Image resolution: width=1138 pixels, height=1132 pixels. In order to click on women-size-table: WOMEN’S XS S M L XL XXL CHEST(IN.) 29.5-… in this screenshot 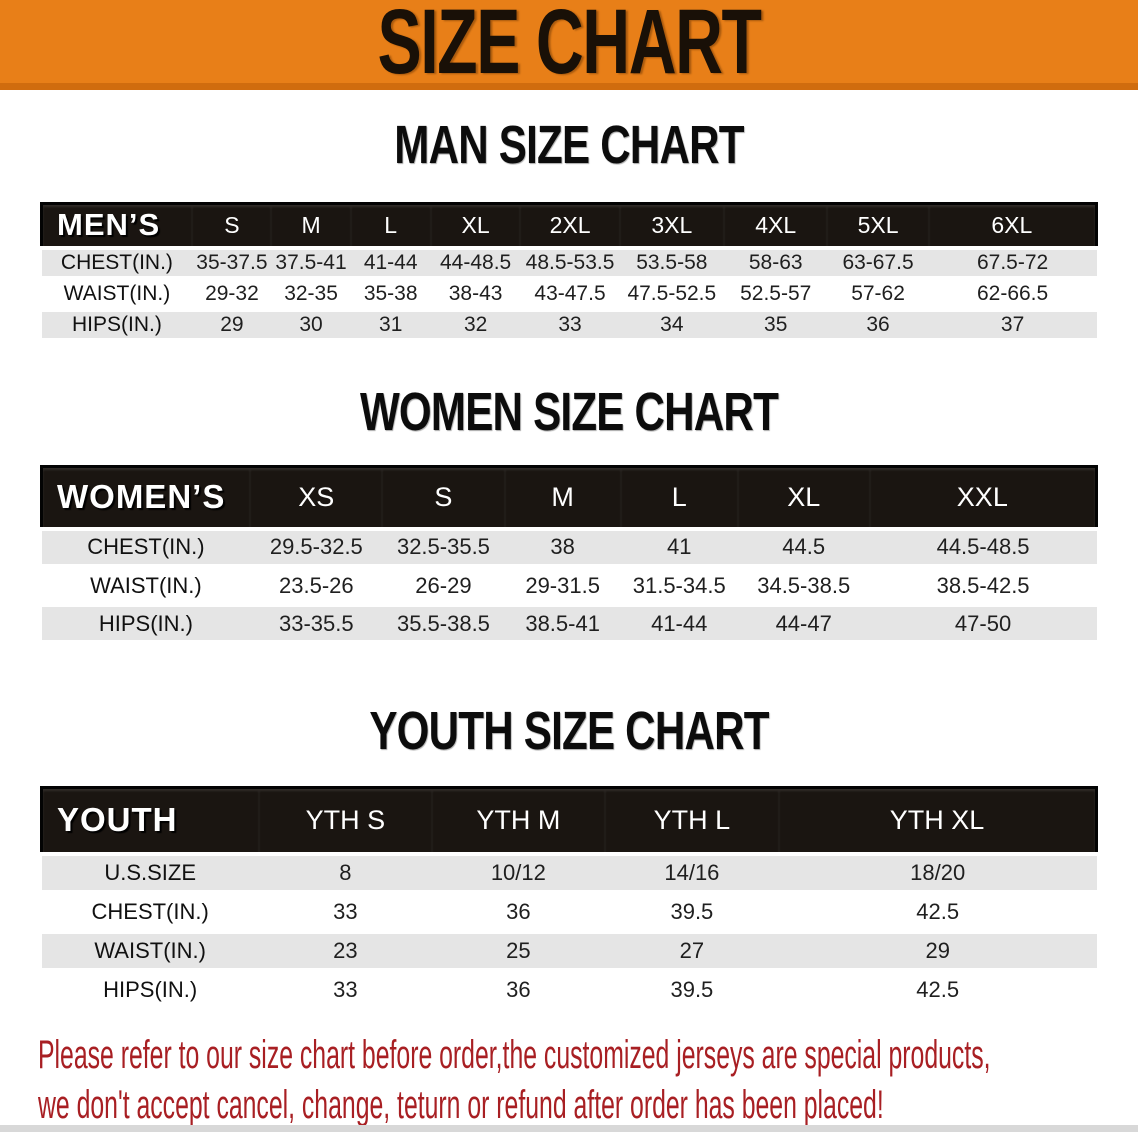, I will do `click(569, 555)`.